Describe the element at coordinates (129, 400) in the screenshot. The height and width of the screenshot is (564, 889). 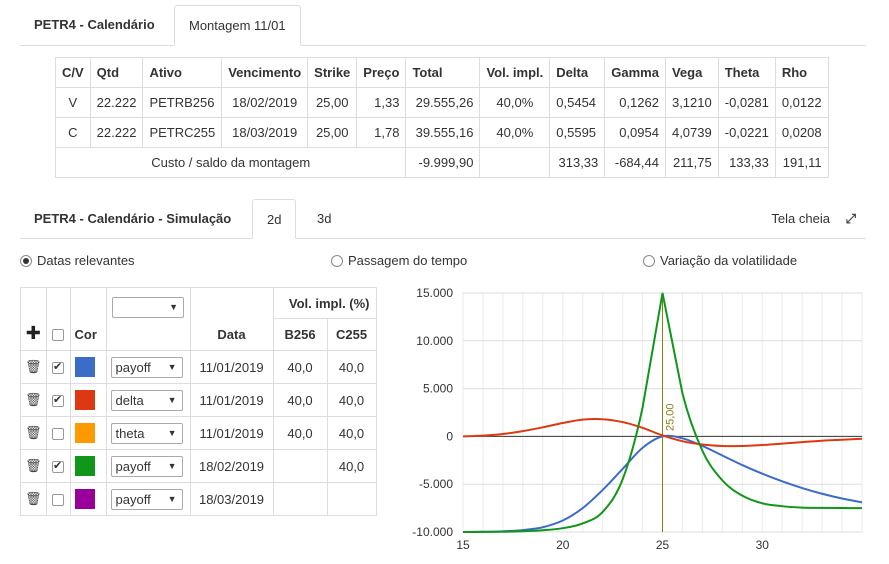
I see `metric-select-value: delta` at that location.